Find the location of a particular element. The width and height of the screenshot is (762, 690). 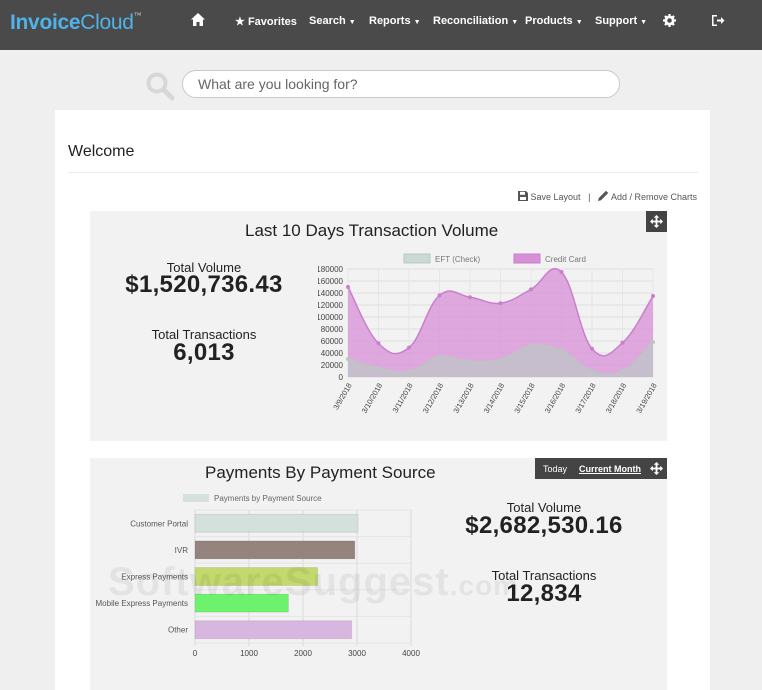

nav-favorites: ★ Favorites is located at coordinates (266, 21).